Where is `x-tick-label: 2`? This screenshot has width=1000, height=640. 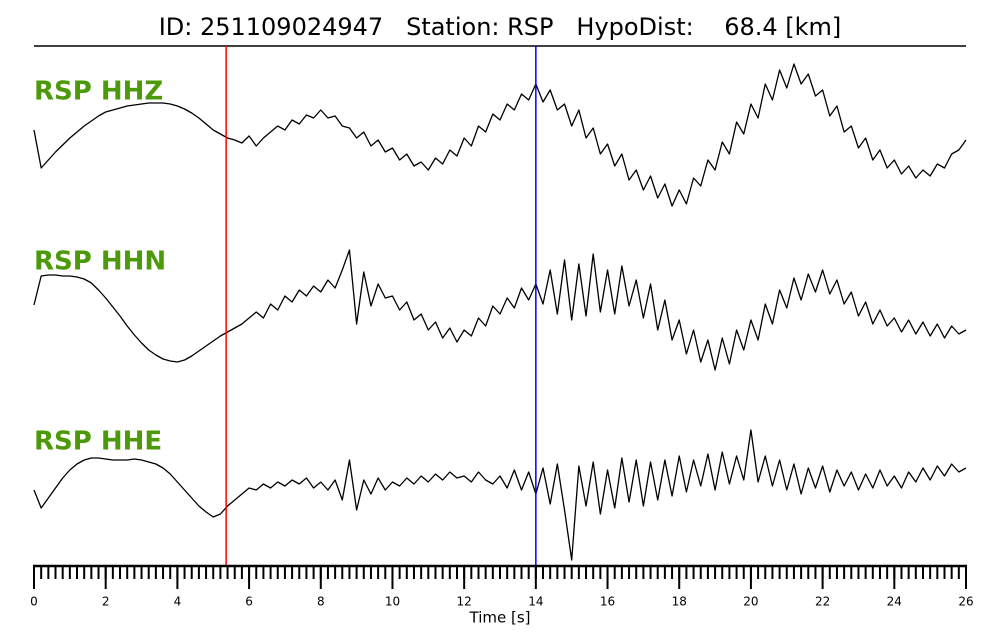
x-tick-label: 2 is located at coordinates (106, 602).